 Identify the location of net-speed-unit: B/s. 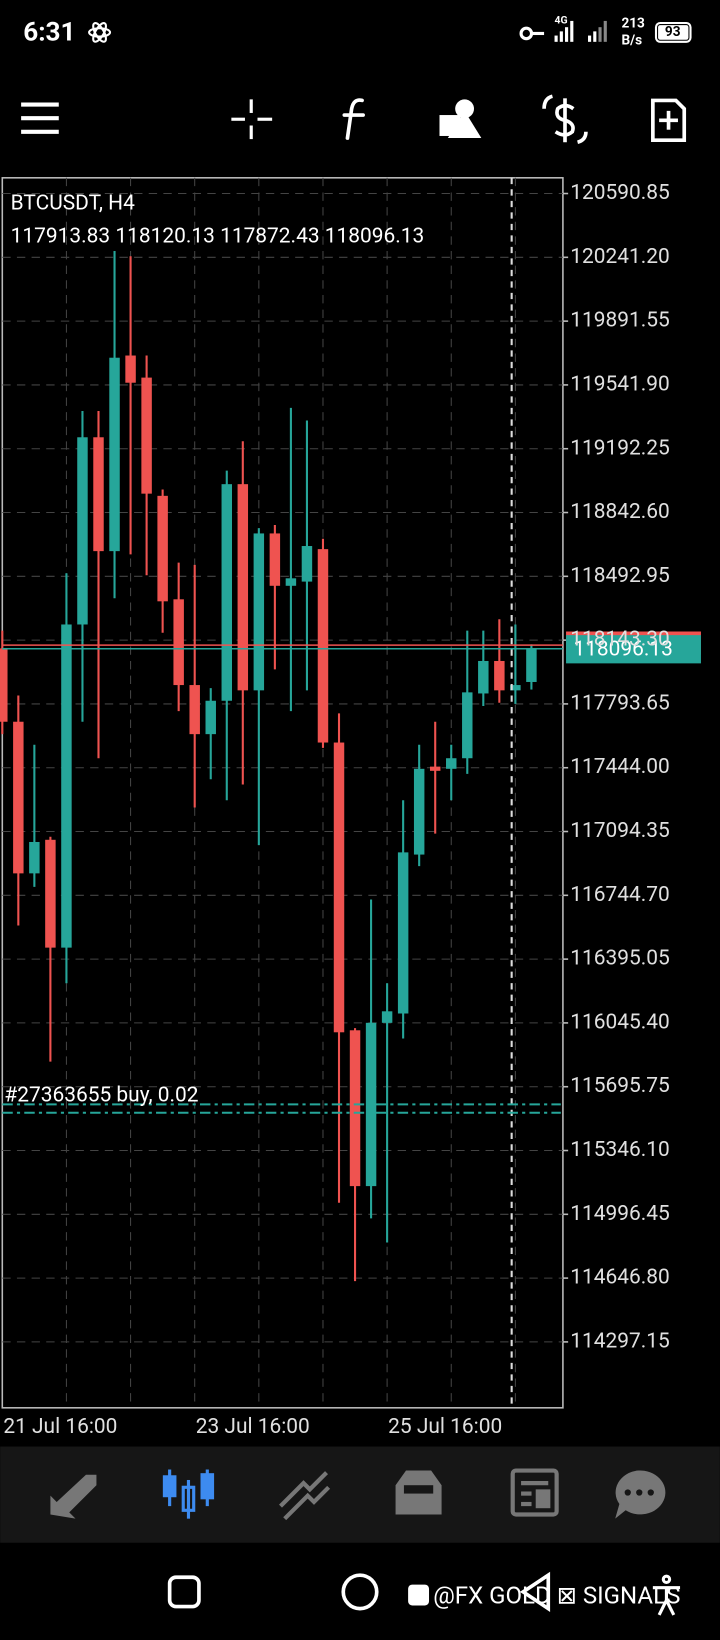
(631, 40).